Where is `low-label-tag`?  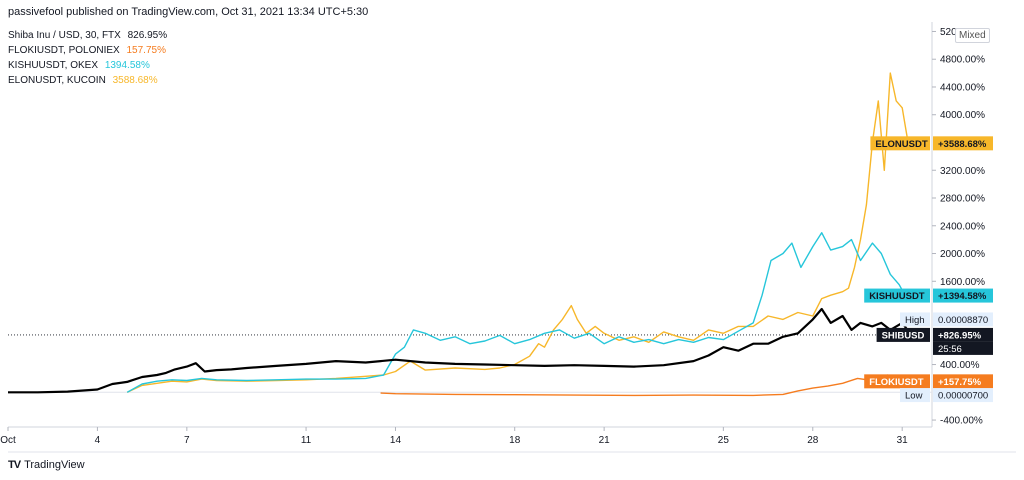 low-label-tag is located at coordinates (915, 395).